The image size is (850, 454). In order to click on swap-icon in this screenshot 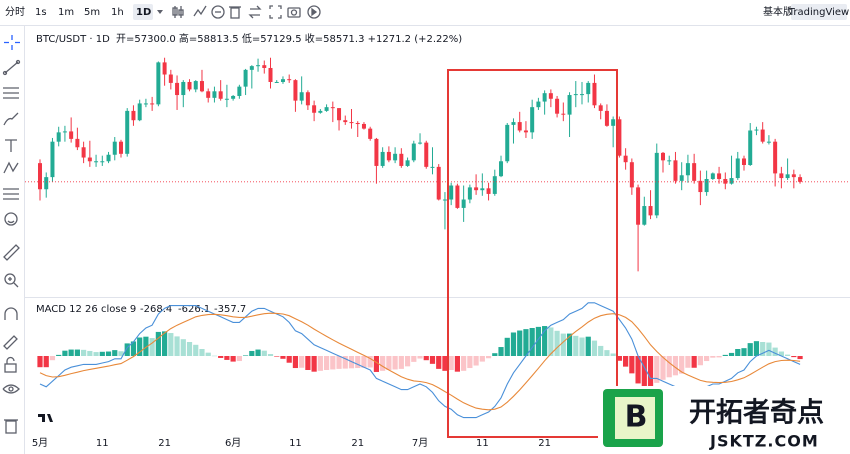, I will do `click(255, 12)`.